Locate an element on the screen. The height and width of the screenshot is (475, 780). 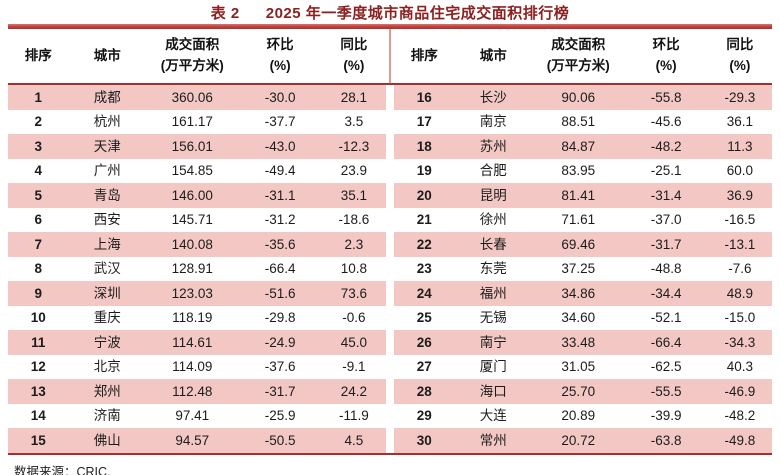
header-right-half: 排序 城市 成交面积 (万平方米) 环比 (%) 同比 (%) is located at coordinates (583, 56).